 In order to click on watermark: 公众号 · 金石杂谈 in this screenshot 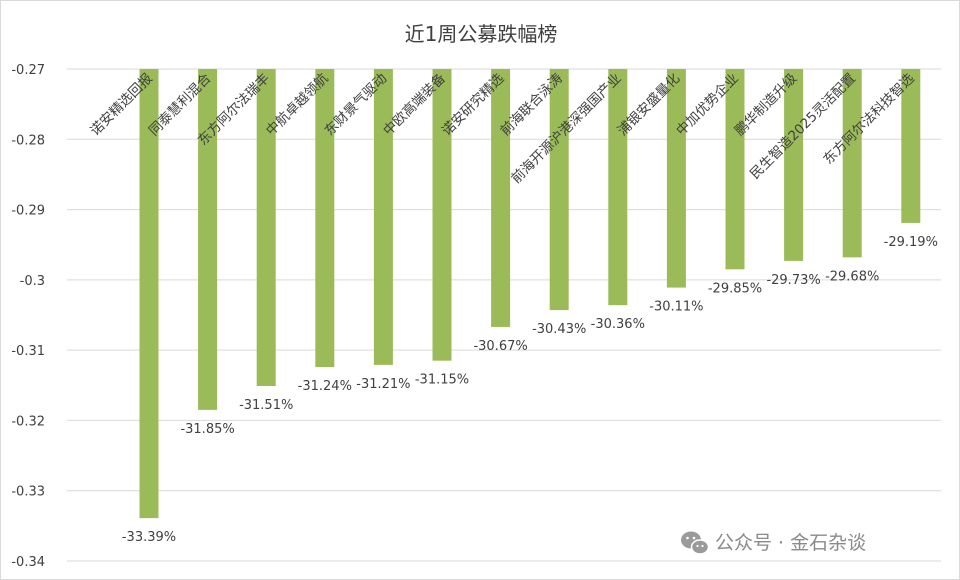, I will do `click(773, 543)`.